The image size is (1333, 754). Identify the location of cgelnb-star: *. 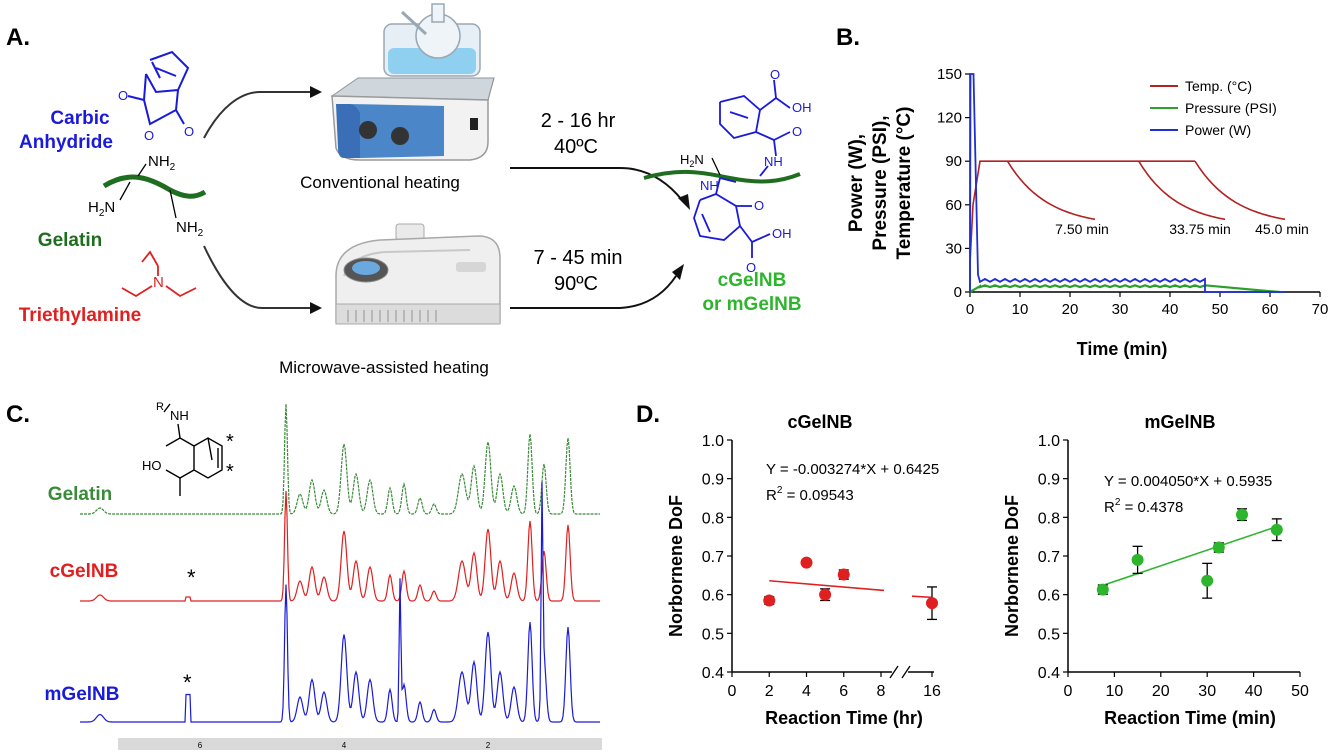
(191, 577).